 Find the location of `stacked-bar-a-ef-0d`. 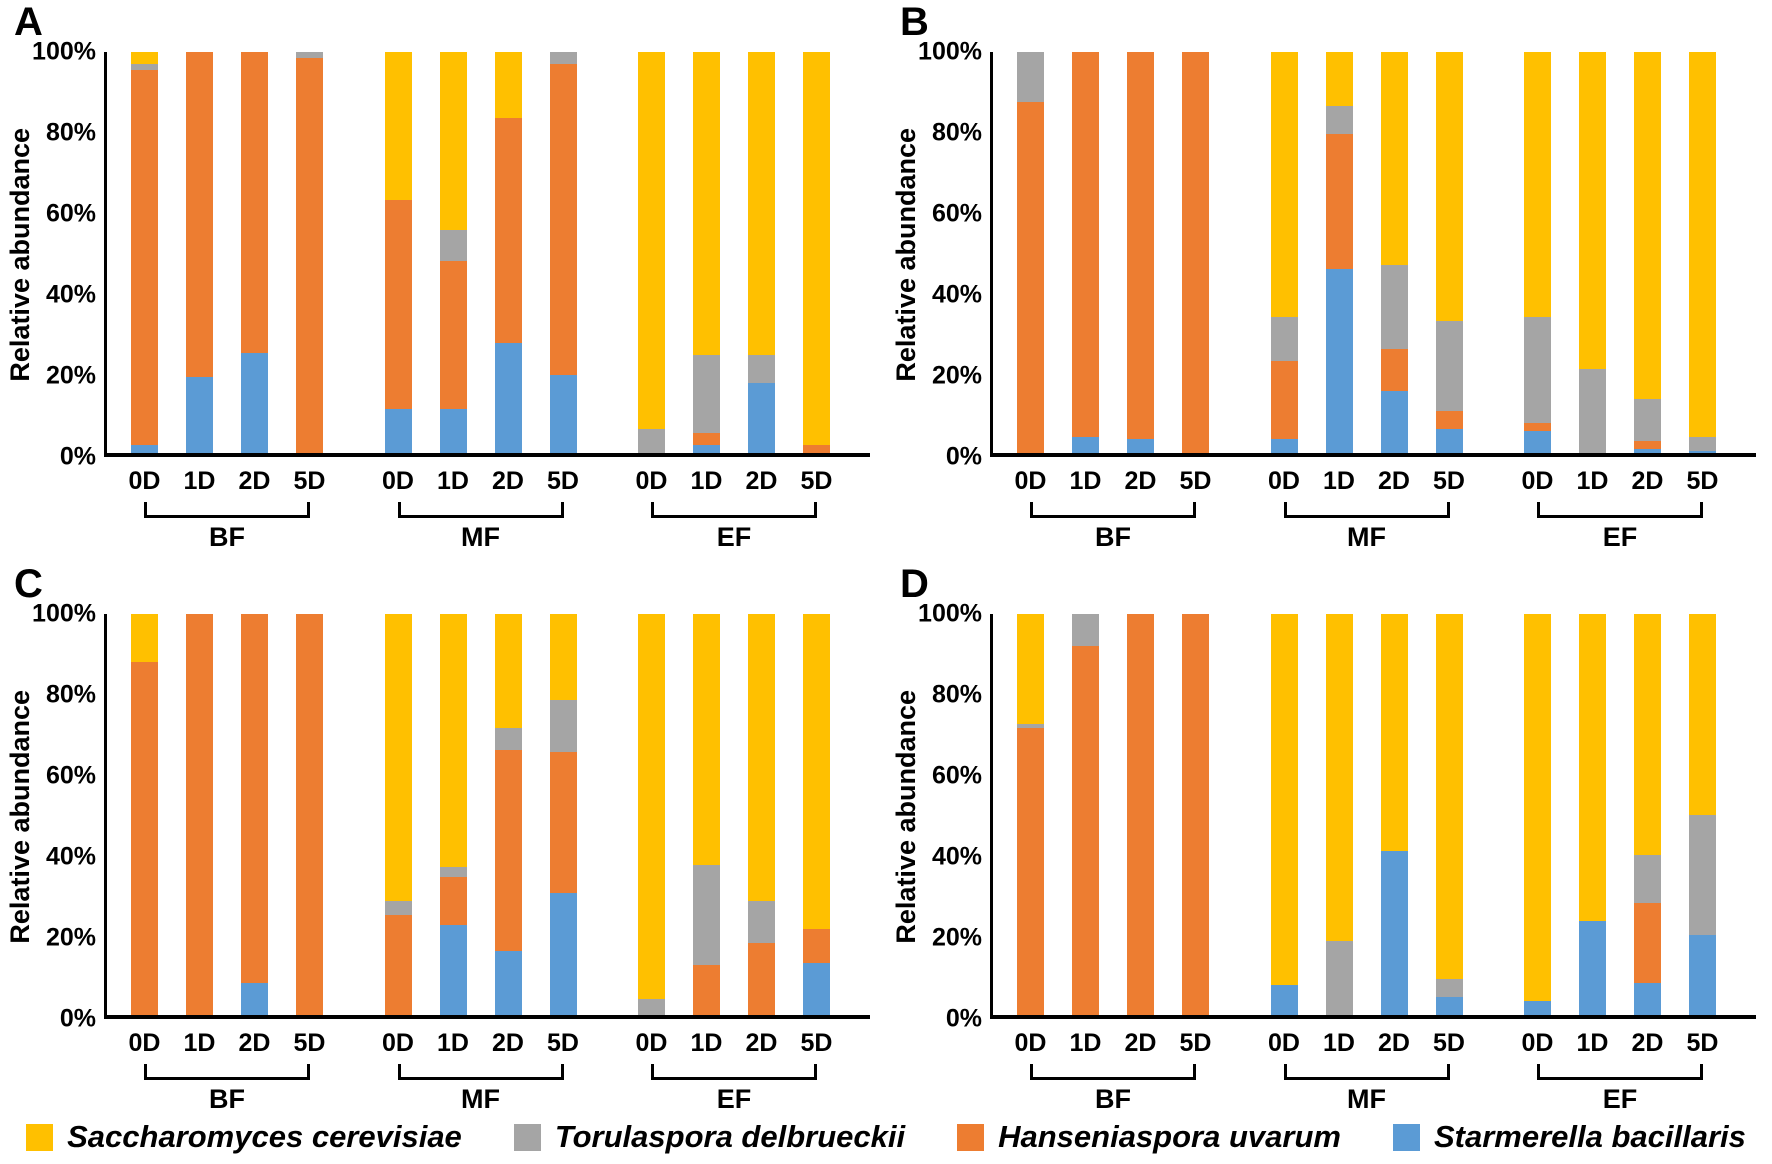

stacked-bar-a-ef-0d is located at coordinates (651, 252).